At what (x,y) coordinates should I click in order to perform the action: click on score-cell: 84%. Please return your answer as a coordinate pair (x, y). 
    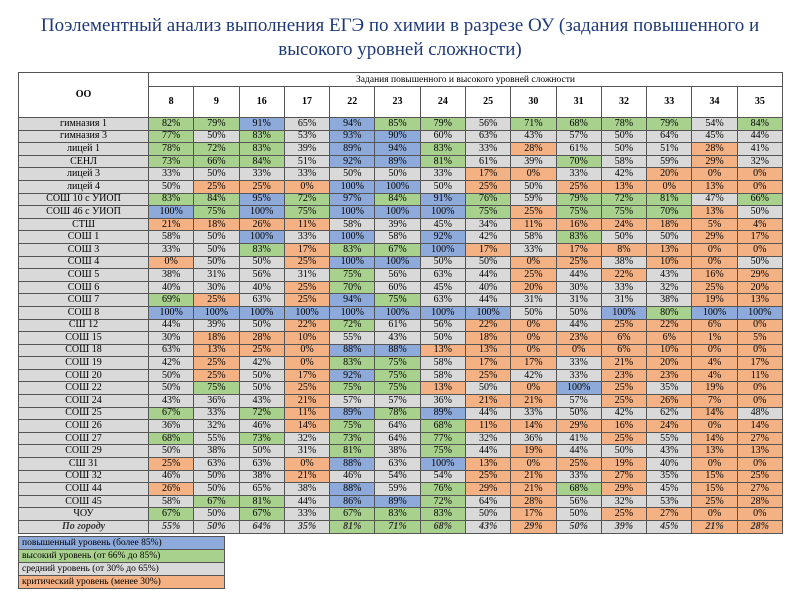
    Looking at the image, I should click on (261, 161).